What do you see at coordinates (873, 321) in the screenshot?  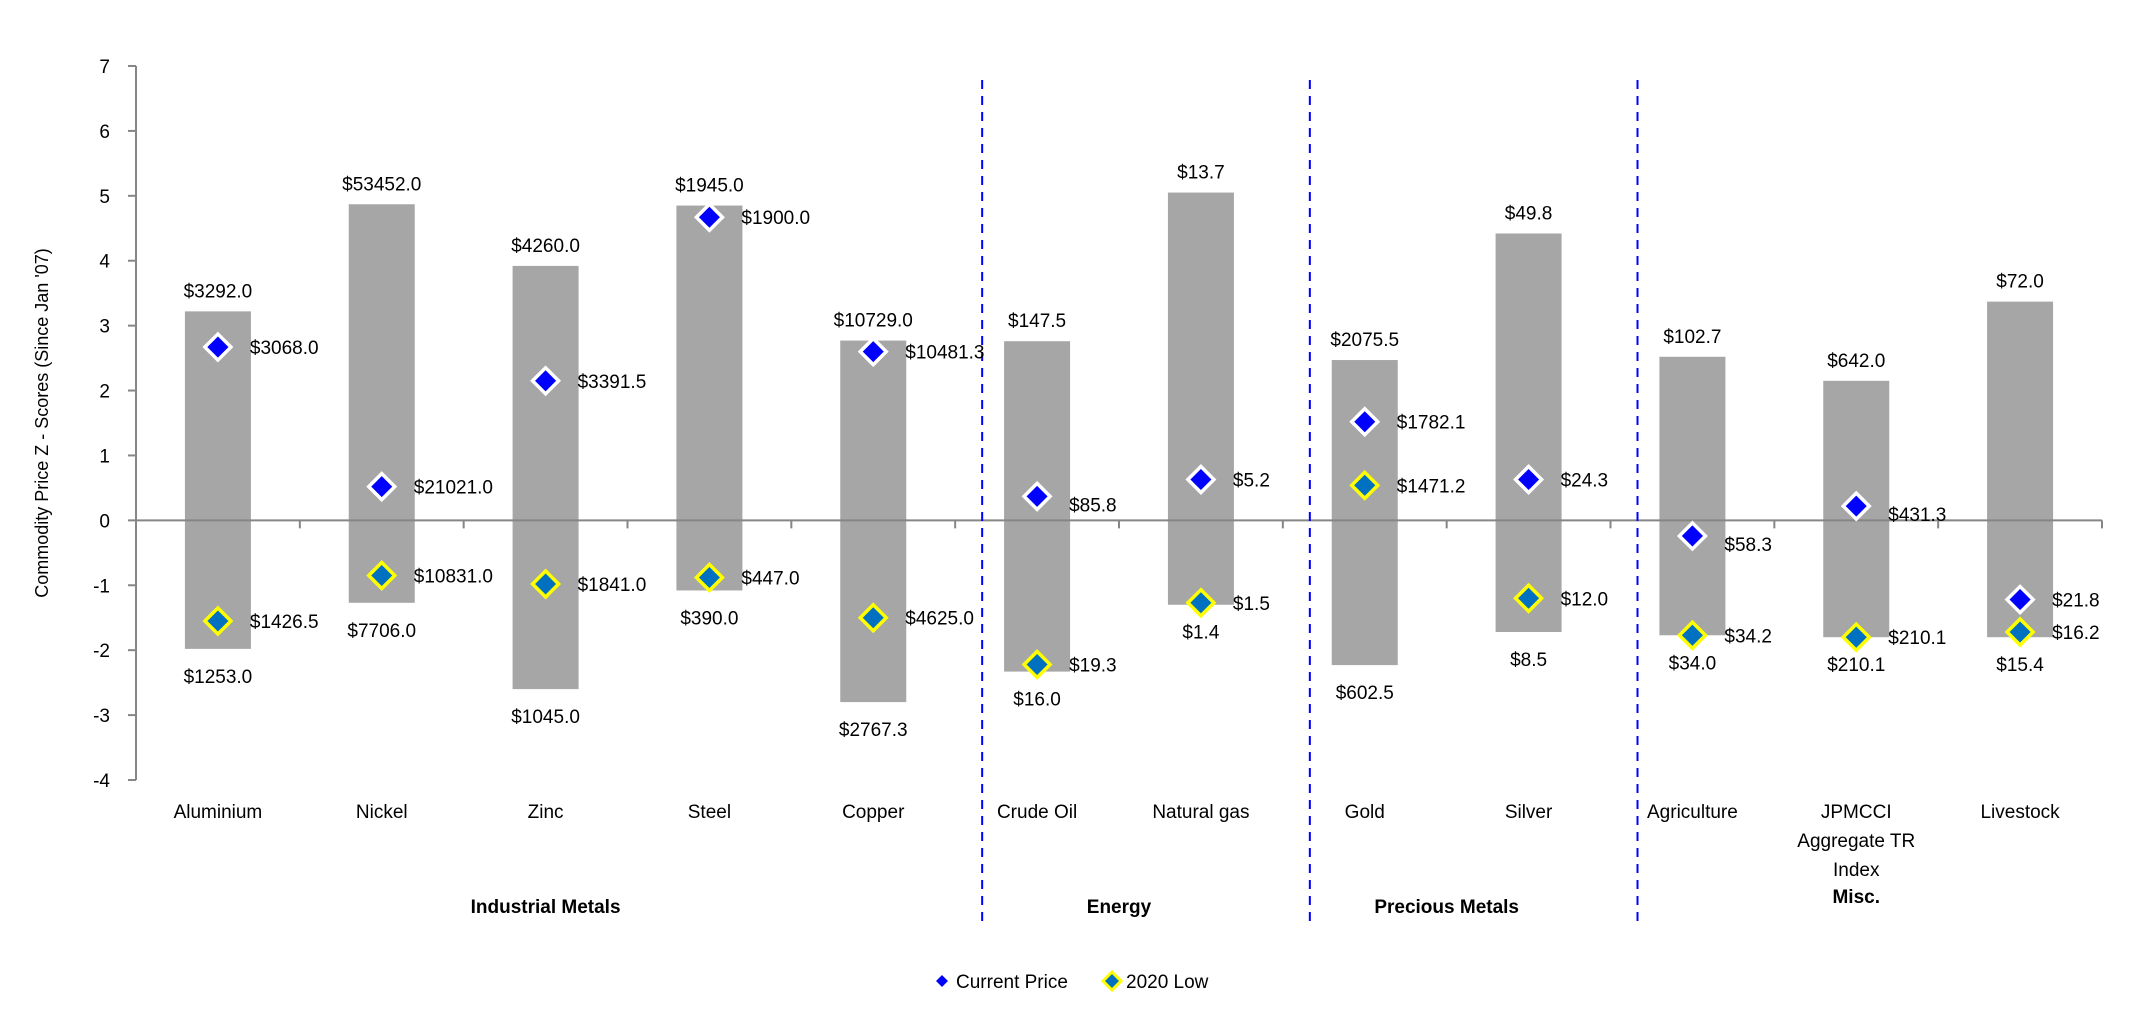 I see `range-high-label: $10729.0` at bounding box center [873, 321].